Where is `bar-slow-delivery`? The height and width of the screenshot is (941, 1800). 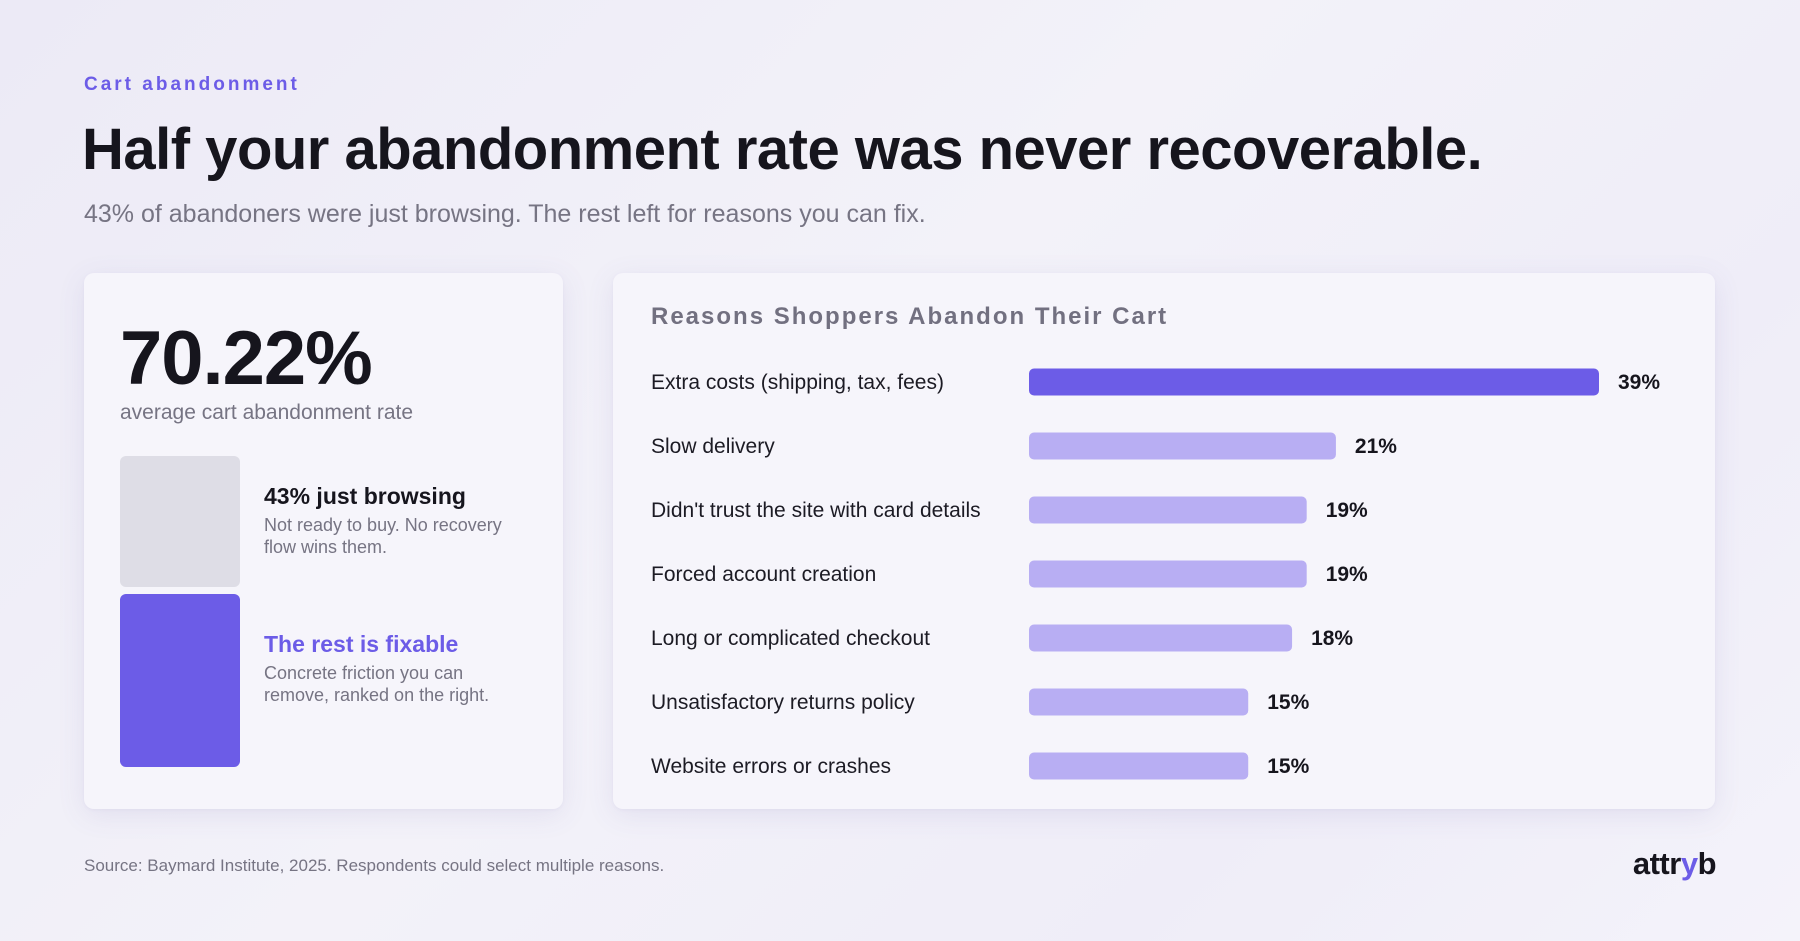 bar-slow-delivery is located at coordinates (1182, 446).